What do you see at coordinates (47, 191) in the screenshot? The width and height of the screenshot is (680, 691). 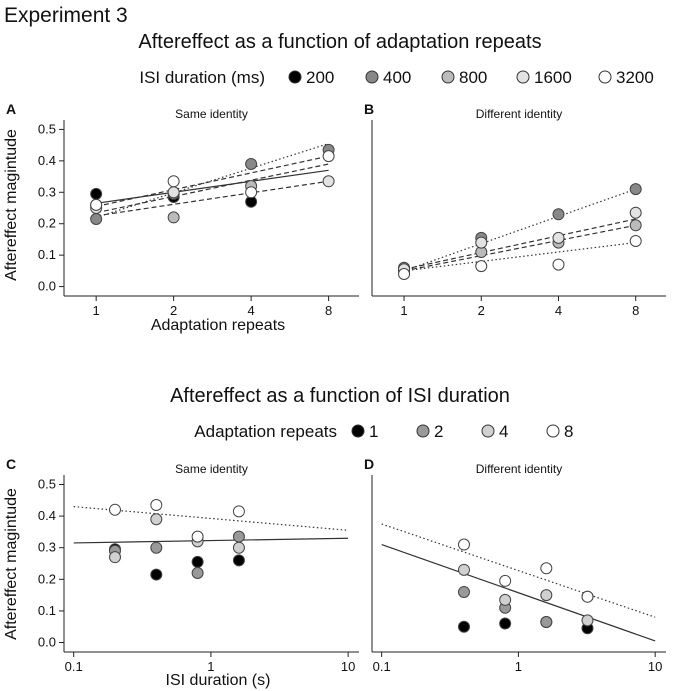 I see `y-tick-label: 0.3` at bounding box center [47, 191].